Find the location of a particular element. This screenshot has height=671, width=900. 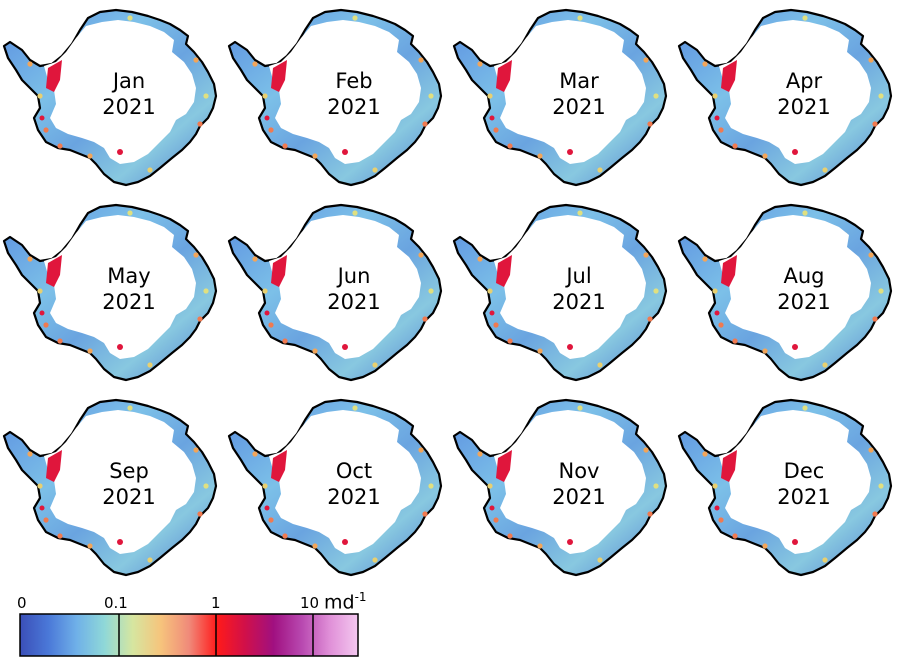

month-label: Aug is located at coordinates (804, 276).